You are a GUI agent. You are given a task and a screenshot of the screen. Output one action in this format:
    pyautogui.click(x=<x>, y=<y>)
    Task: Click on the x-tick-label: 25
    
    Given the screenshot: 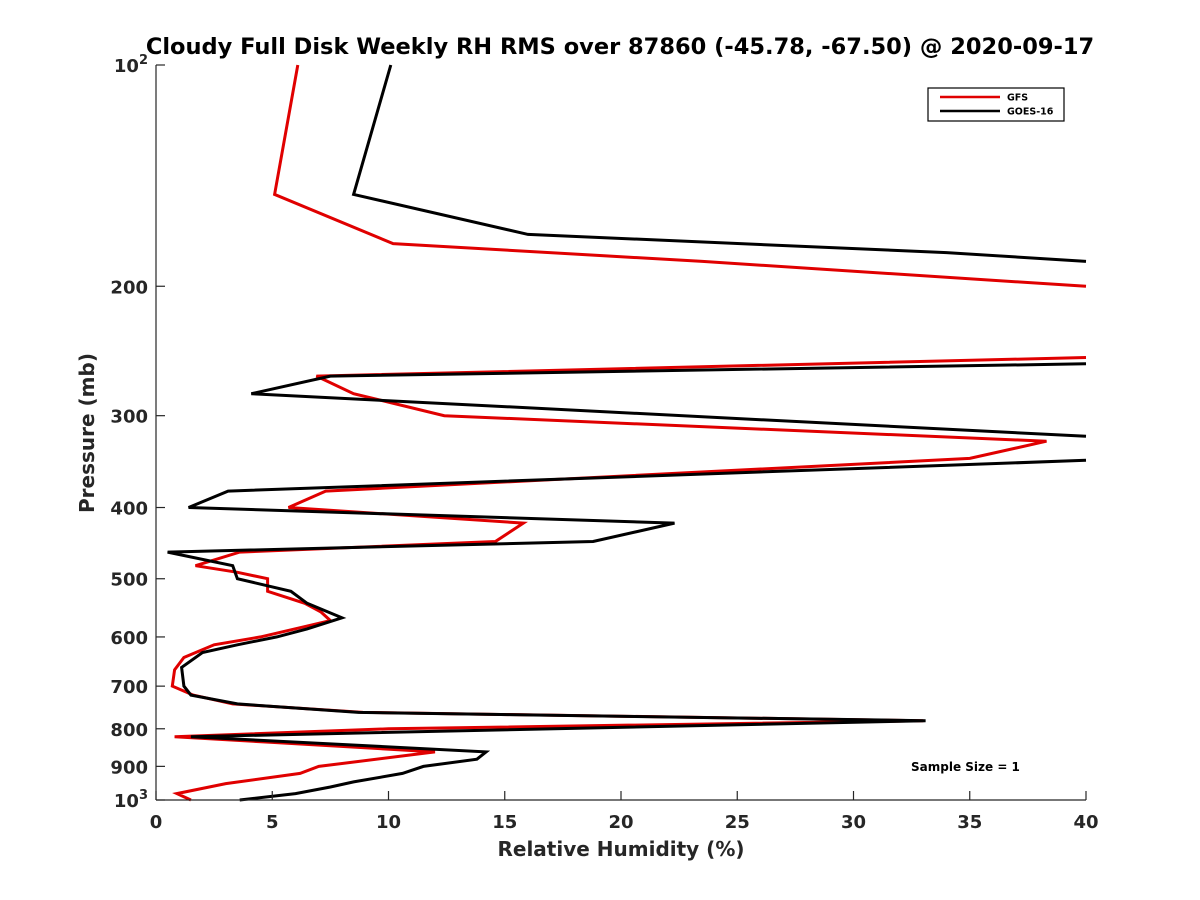 What is the action you would take?
    pyautogui.click(x=737, y=822)
    